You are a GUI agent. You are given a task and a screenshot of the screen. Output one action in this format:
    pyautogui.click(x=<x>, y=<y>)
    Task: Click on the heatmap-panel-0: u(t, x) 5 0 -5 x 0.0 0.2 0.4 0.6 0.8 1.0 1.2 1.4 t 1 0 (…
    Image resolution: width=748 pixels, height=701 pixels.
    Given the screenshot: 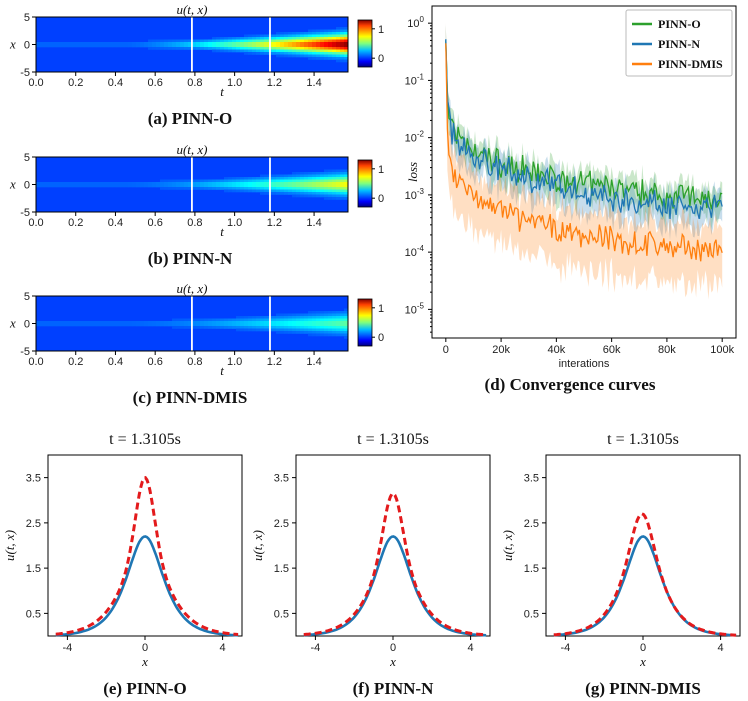 What is the action you would take?
    pyautogui.click(x=196, y=65)
    